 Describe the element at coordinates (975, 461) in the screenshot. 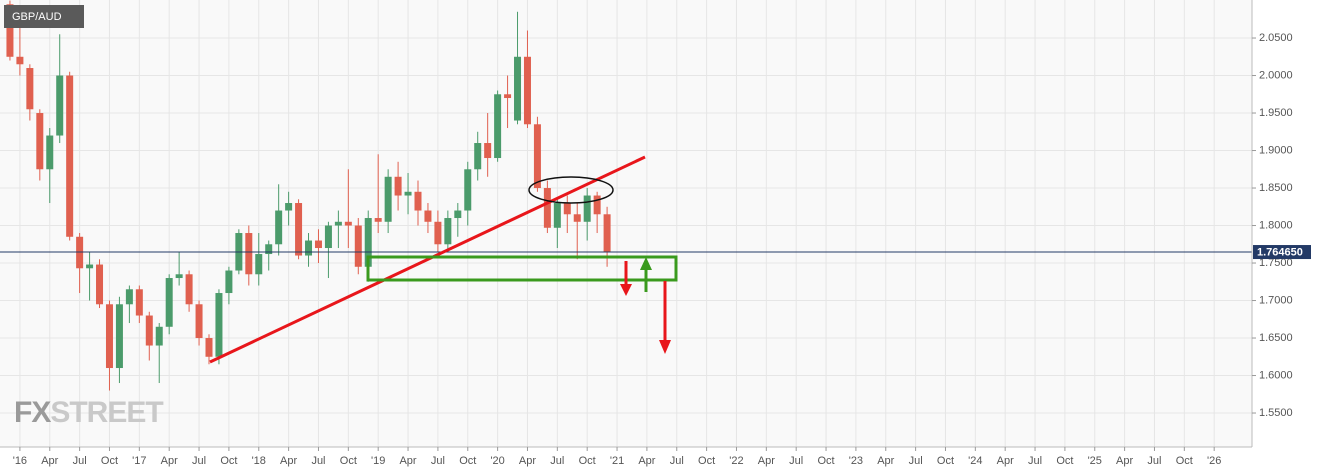

I see `x-tick-label: '24` at that location.